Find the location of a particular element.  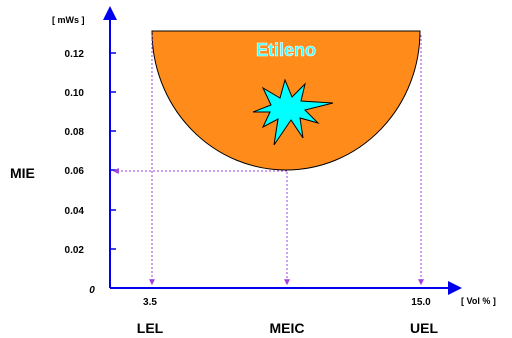

x-tick-lel: 3.5 is located at coordinates (150, 302).